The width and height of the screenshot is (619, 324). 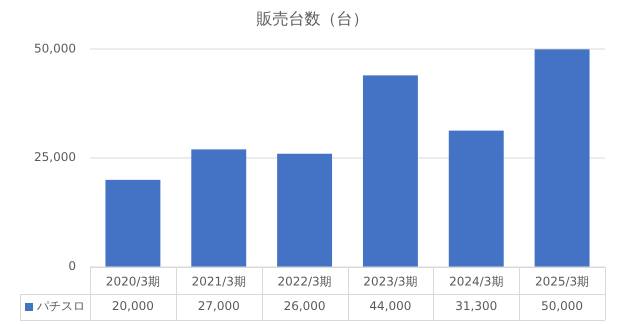 I want to click on data-label: 50,000, so click(x=562, y=306).